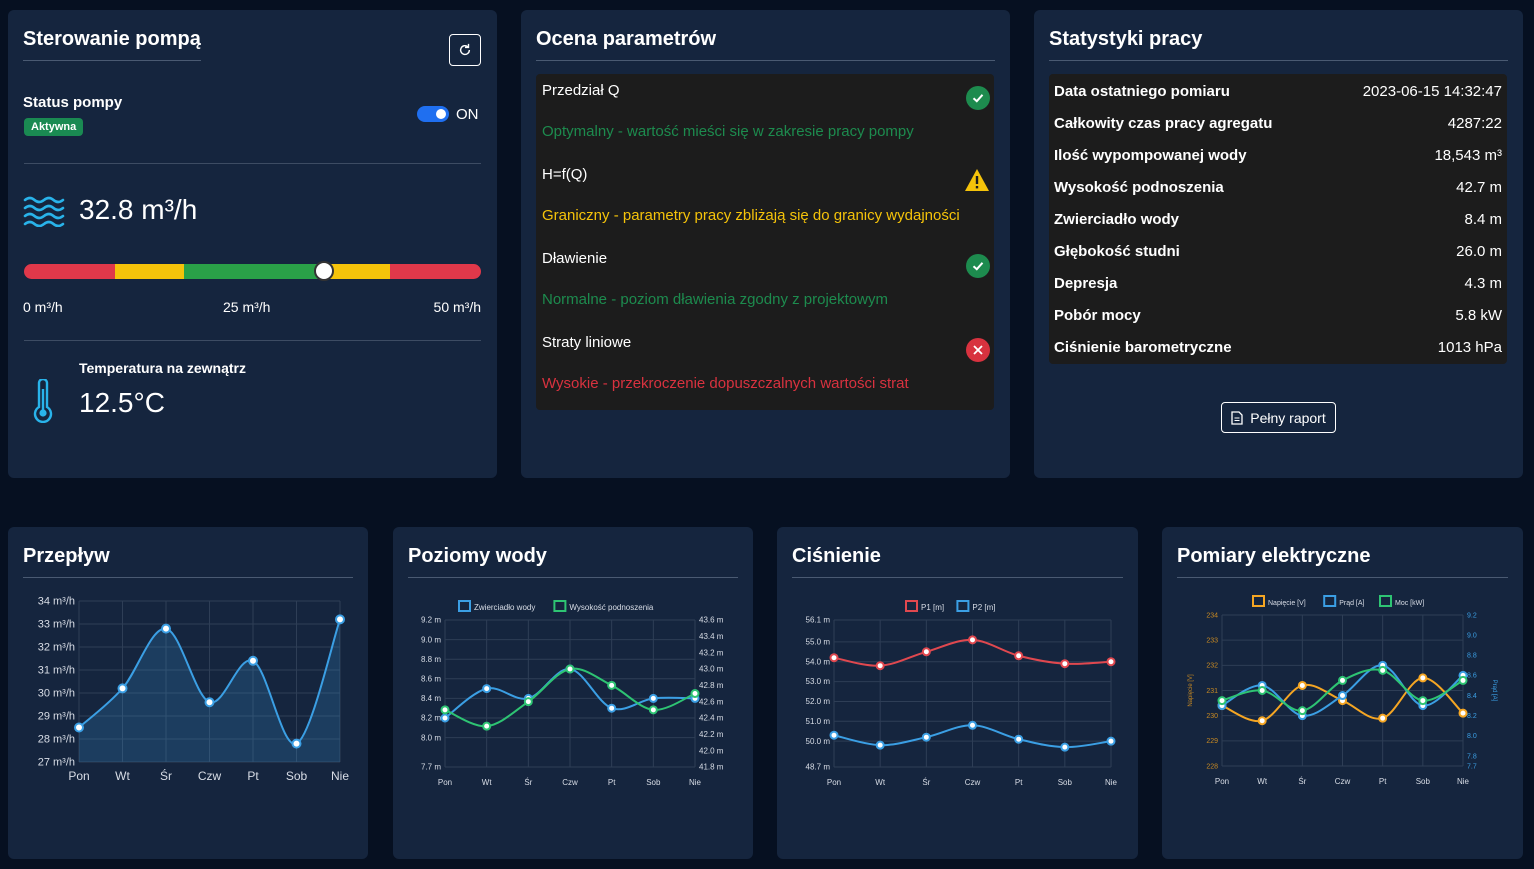 The width and height of the screenshot is (1534, 869). What do you see at coordinates (122, 402) in the screenshot?
I see `temperature-value: 12.5°C` at bounding box center [122, 402].